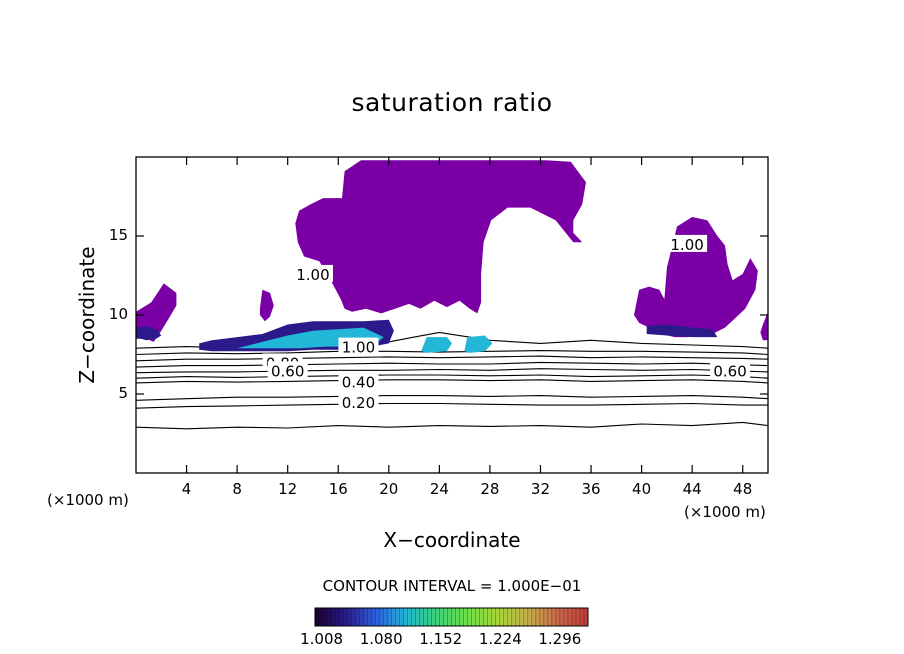 The width and height of the screenshot is (904, 654). What do you see at coordinates (682, 331) in the screenshot?
I see `region-right-low-band` at bounding box center [682, 331].